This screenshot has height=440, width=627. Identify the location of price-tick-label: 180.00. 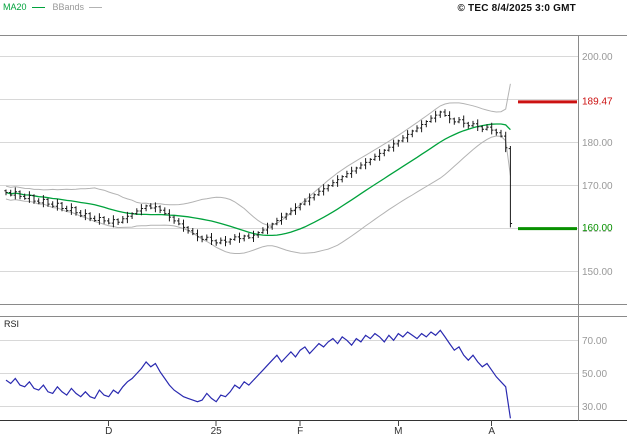
(597, 143).